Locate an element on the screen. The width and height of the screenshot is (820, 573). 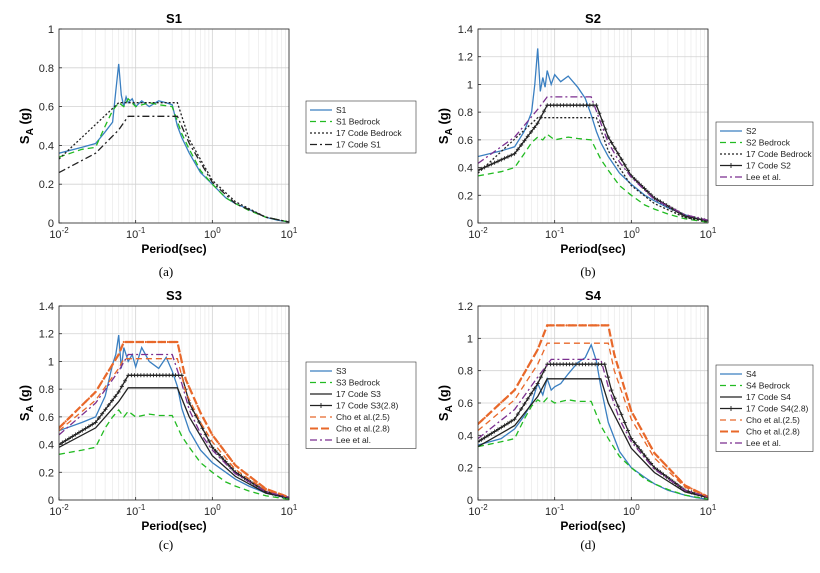
y-tick-label: 0.4 is located at coordinates (46, 146).